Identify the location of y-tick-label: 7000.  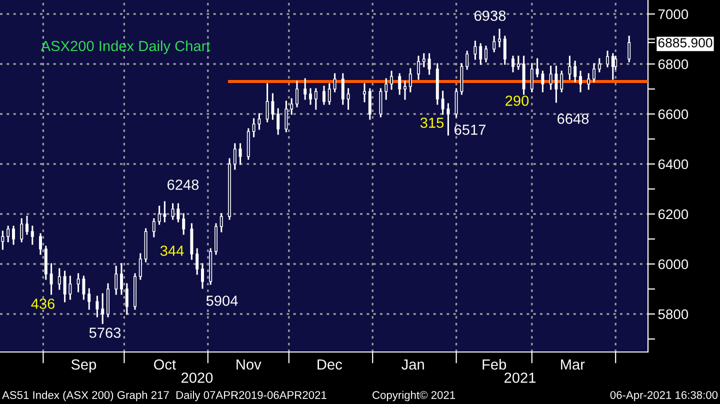
(673, 14).